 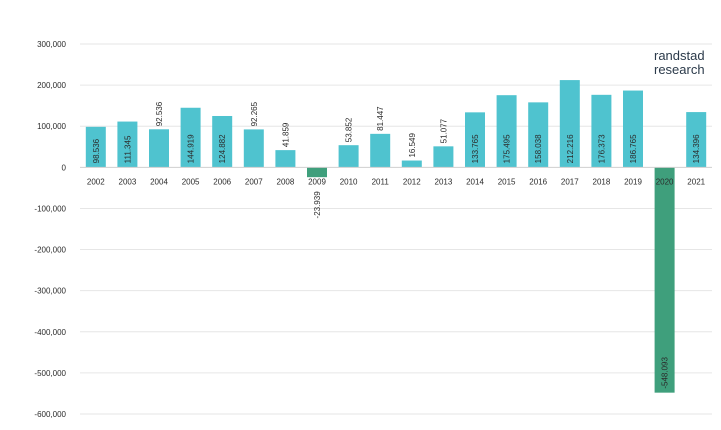 What do you see at coordinates (127, 149) in the screenshot?
I see `data-label: 111.345` at bounding box center [127, 149].